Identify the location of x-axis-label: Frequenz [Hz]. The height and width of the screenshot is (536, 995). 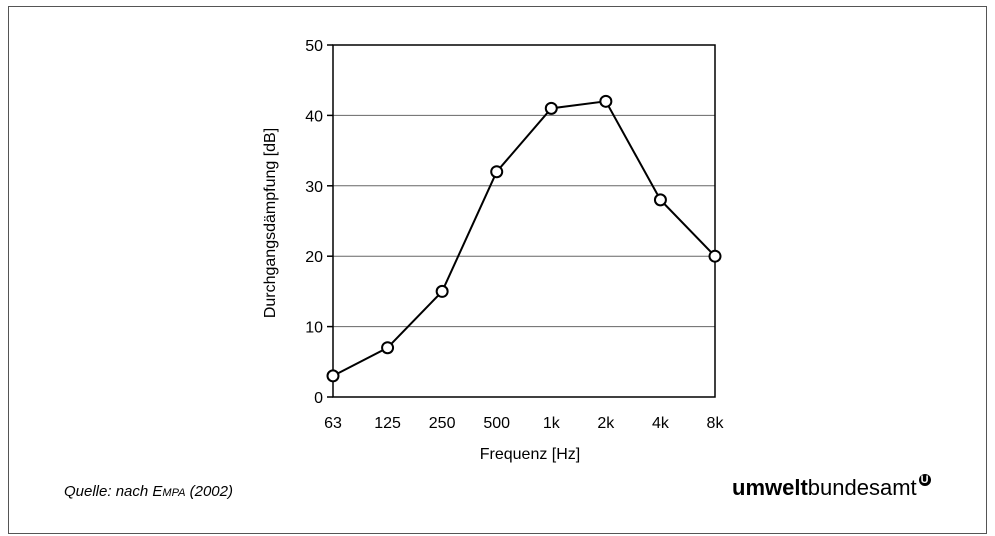
(530, 454).